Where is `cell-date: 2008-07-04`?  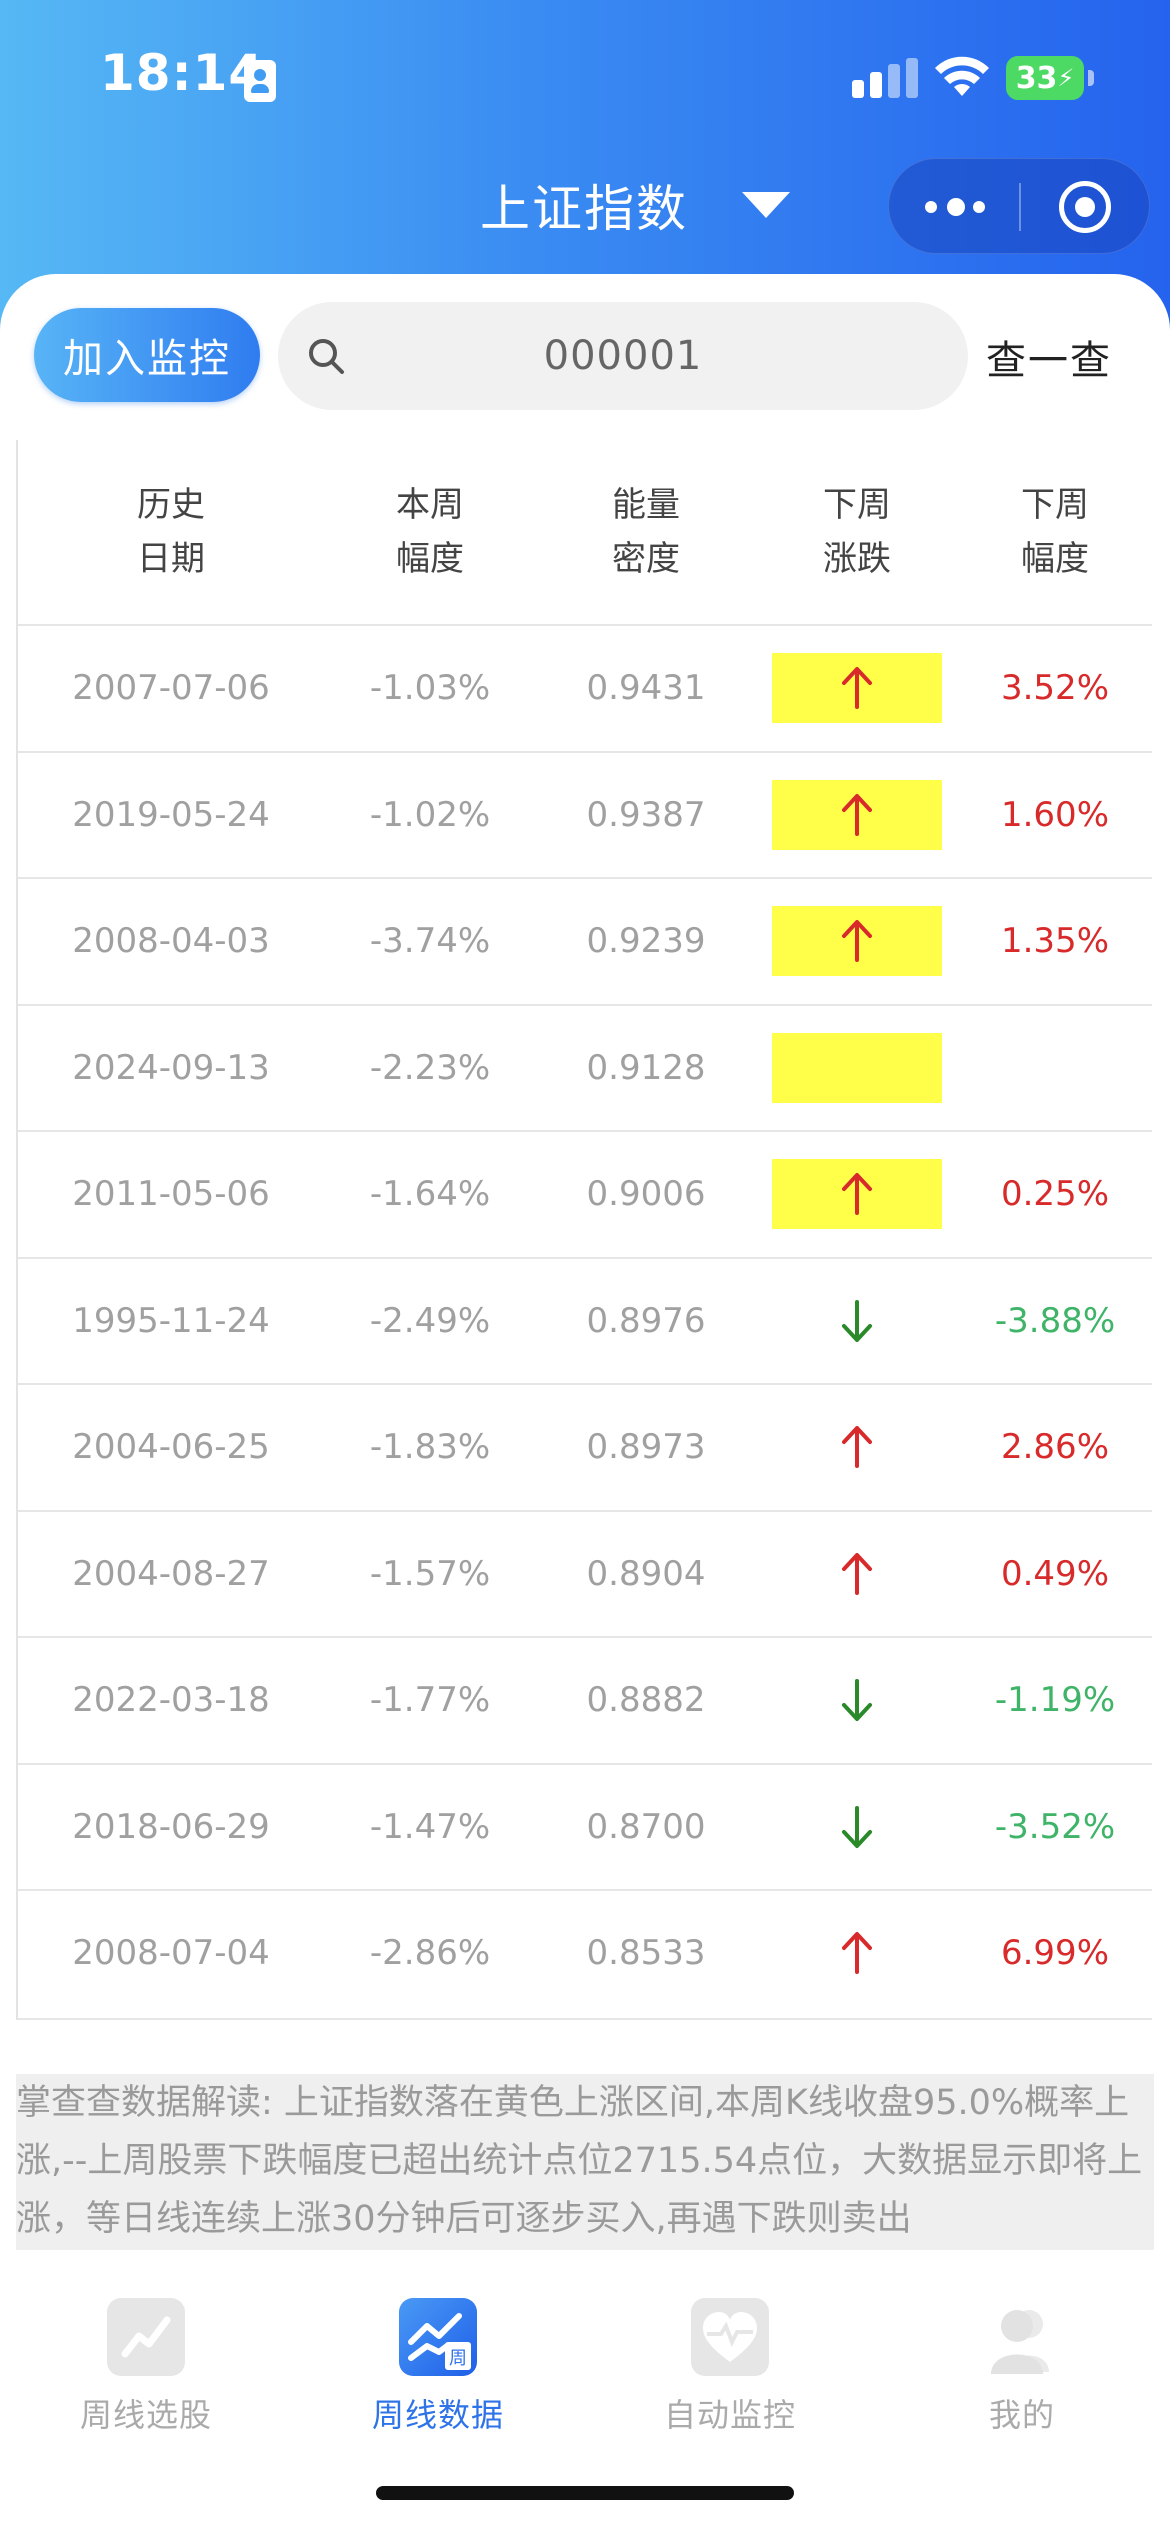
cell-date: 2008-07-04 is located at coordinates (171, 1953).